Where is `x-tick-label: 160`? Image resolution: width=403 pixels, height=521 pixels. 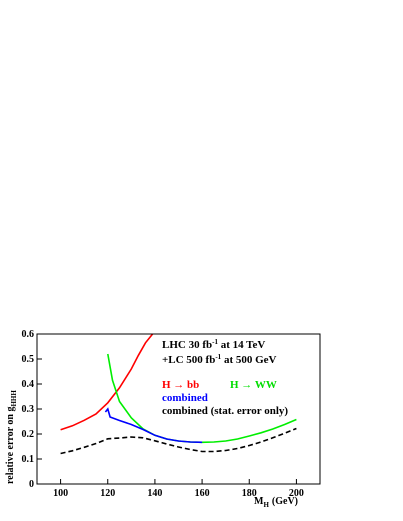
x-tick-label: 160 is located at coordinates (202, 493).